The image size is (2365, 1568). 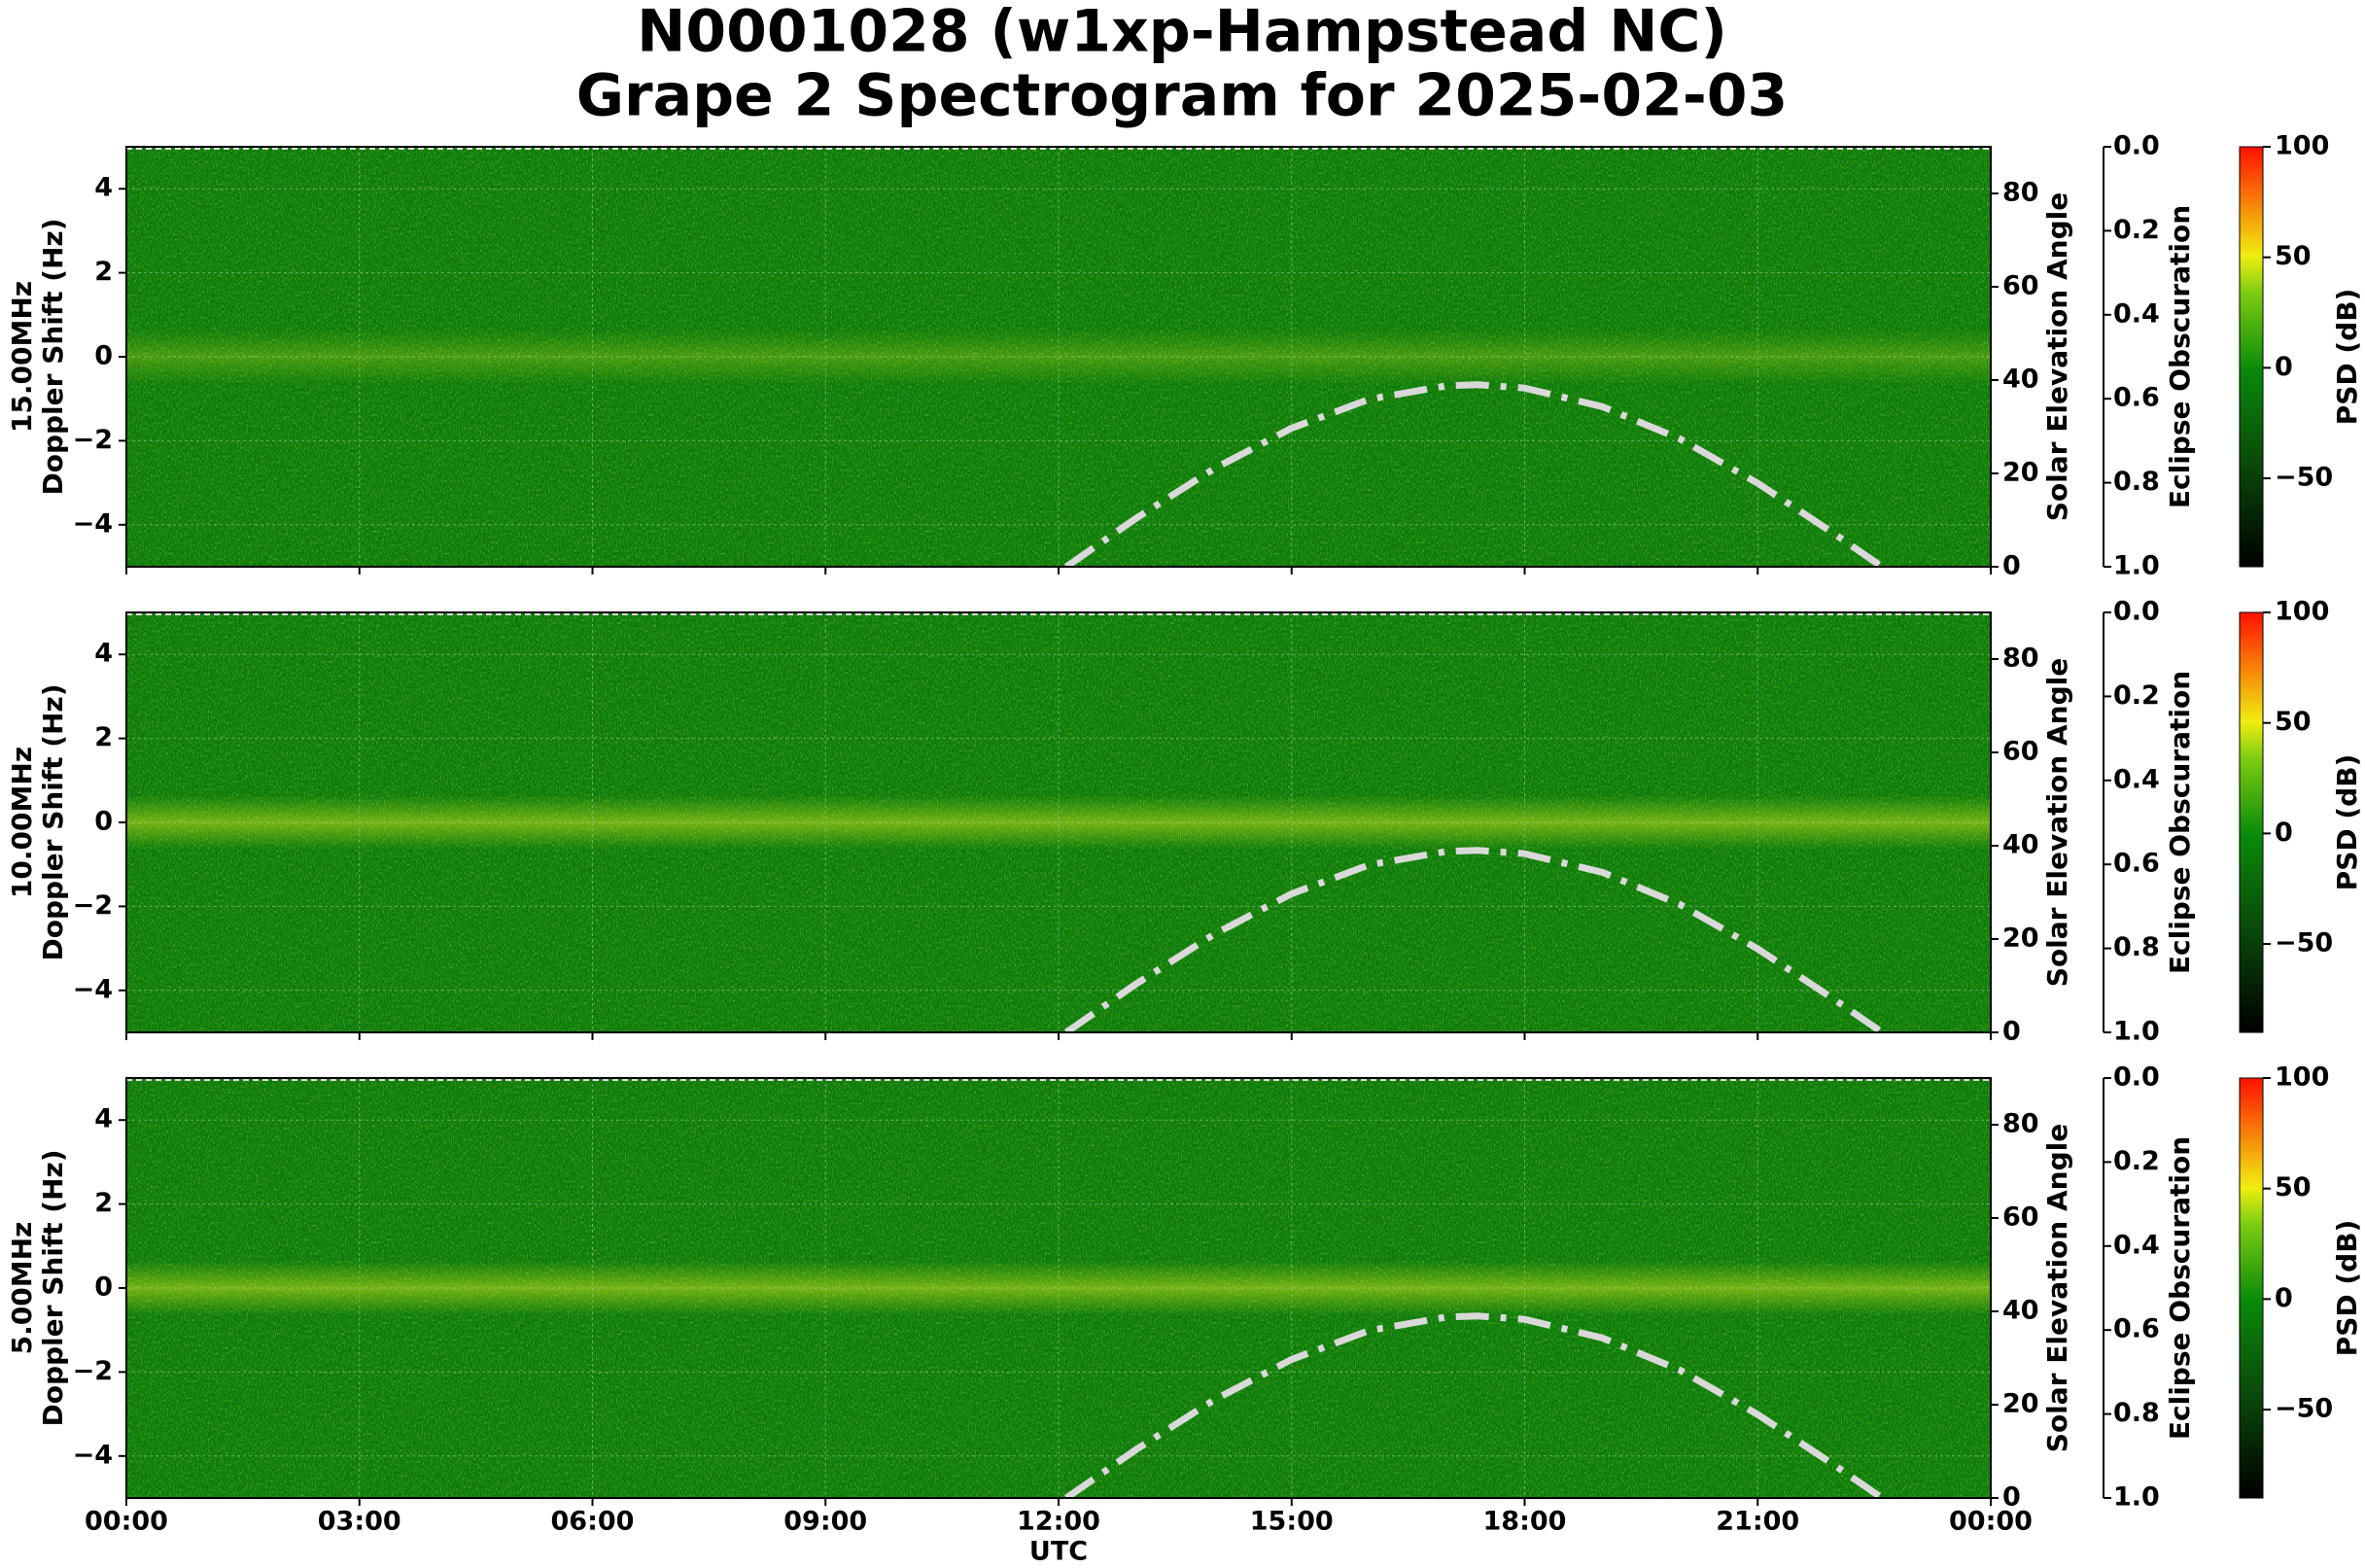 What do you see at coordinates (22, 357) in the screenshot?
I see `band-label: 15.00MHz` at bounding box center [22, 357].